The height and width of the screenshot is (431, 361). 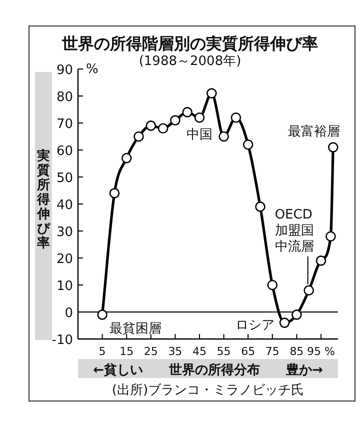 I want to click on annotation: 中国, so click(x=199, y=135).